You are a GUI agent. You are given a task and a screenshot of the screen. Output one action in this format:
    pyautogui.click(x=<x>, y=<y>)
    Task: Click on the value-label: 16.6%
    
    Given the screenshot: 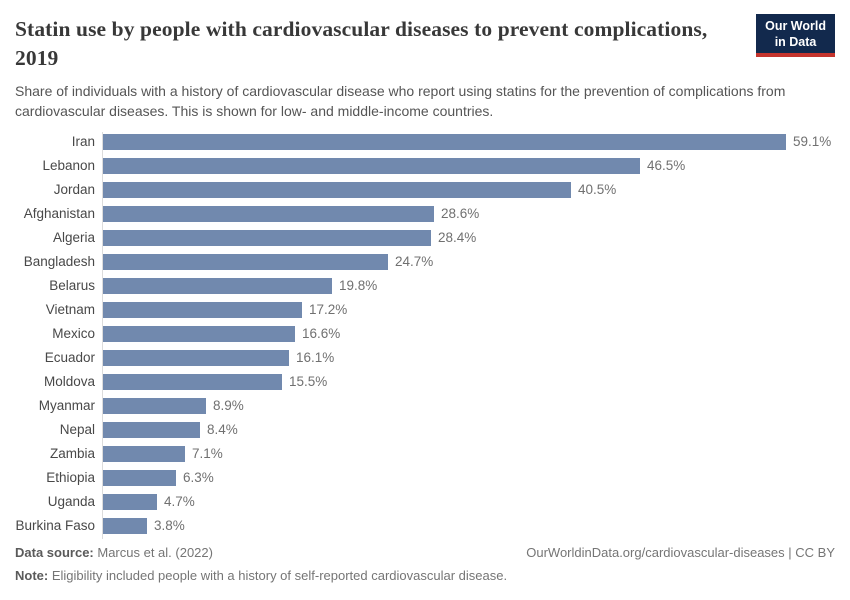 What is the action you would take?
    pyautogui.click(x=321, y=334)
    